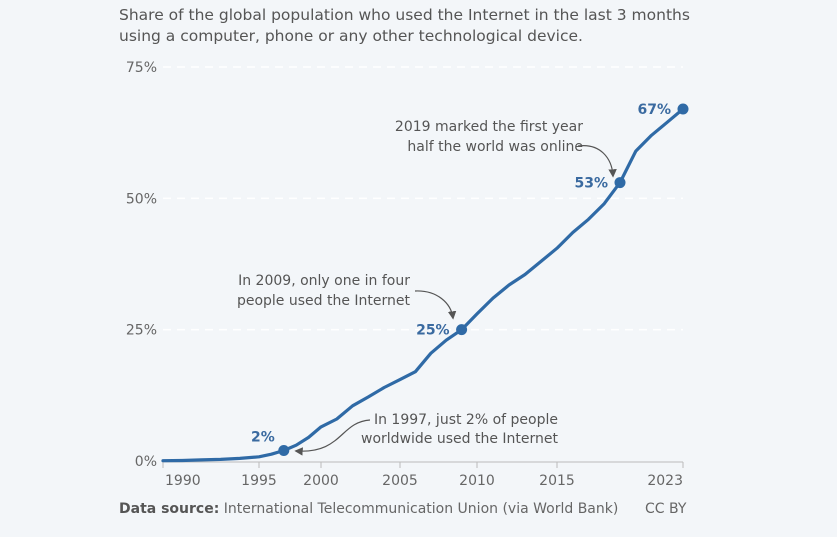 This screenshot has height=537, width=837. Describe the element at coordinates (169, 509) in the screenshot. I see `data-source-label: Data source:` at that location.